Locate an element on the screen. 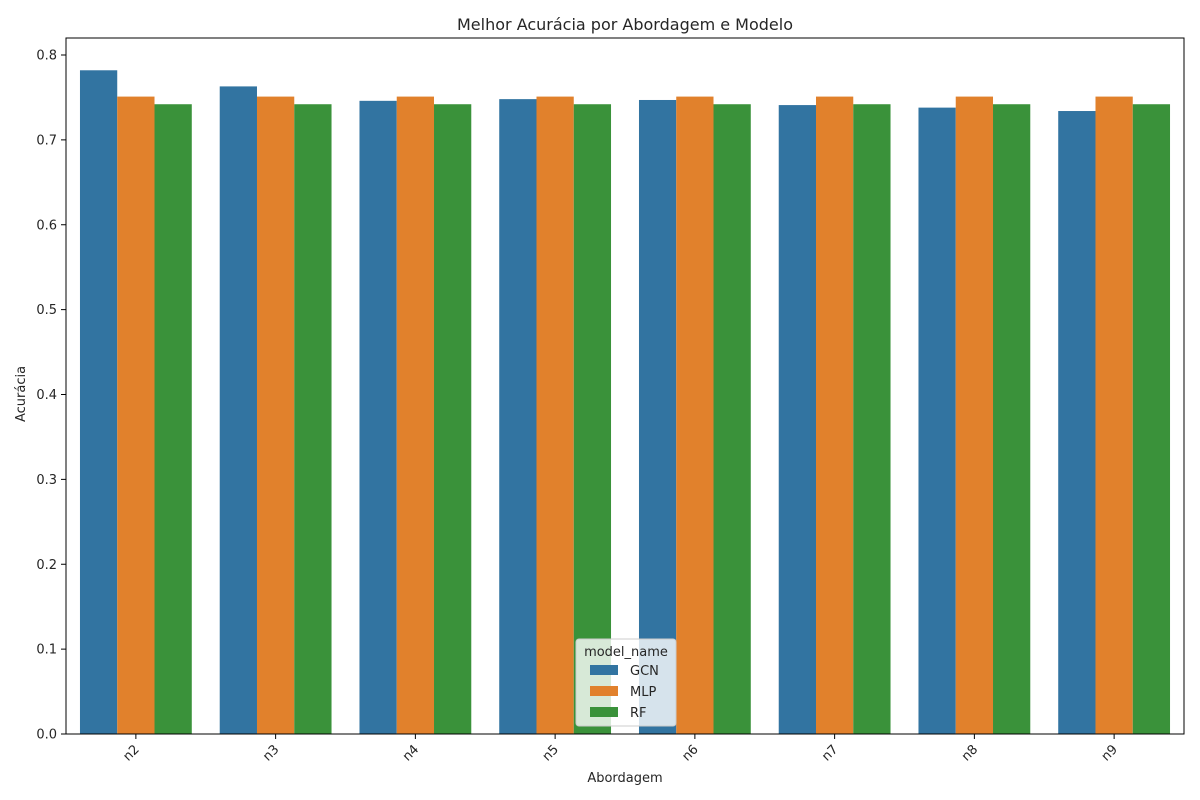 This screenshot has width=1200, height=800. legend: model_name GCN MLP RF is located at coordinates (626, 682).